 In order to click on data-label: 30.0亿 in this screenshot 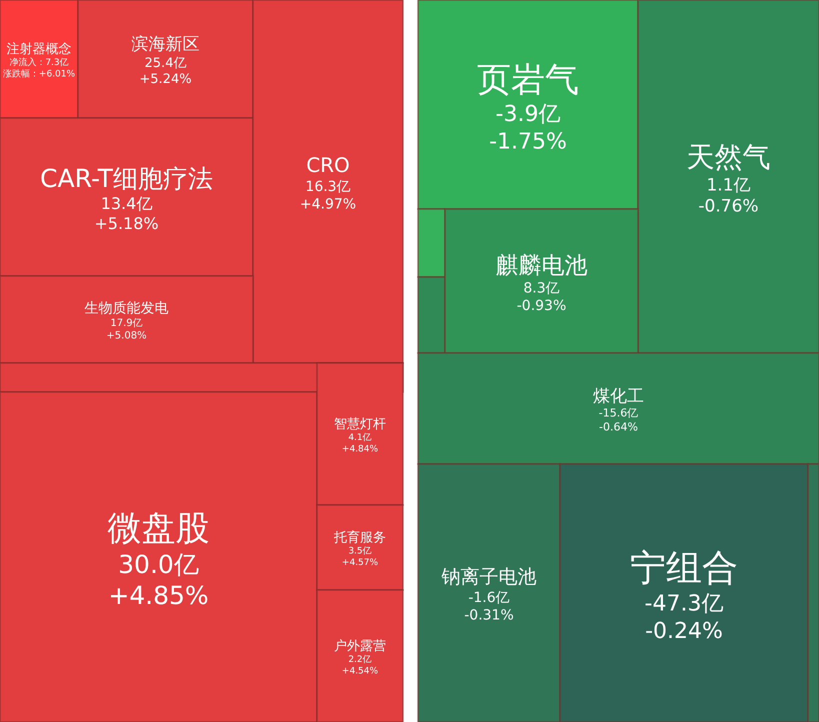, I will do `click(158, 564)`.